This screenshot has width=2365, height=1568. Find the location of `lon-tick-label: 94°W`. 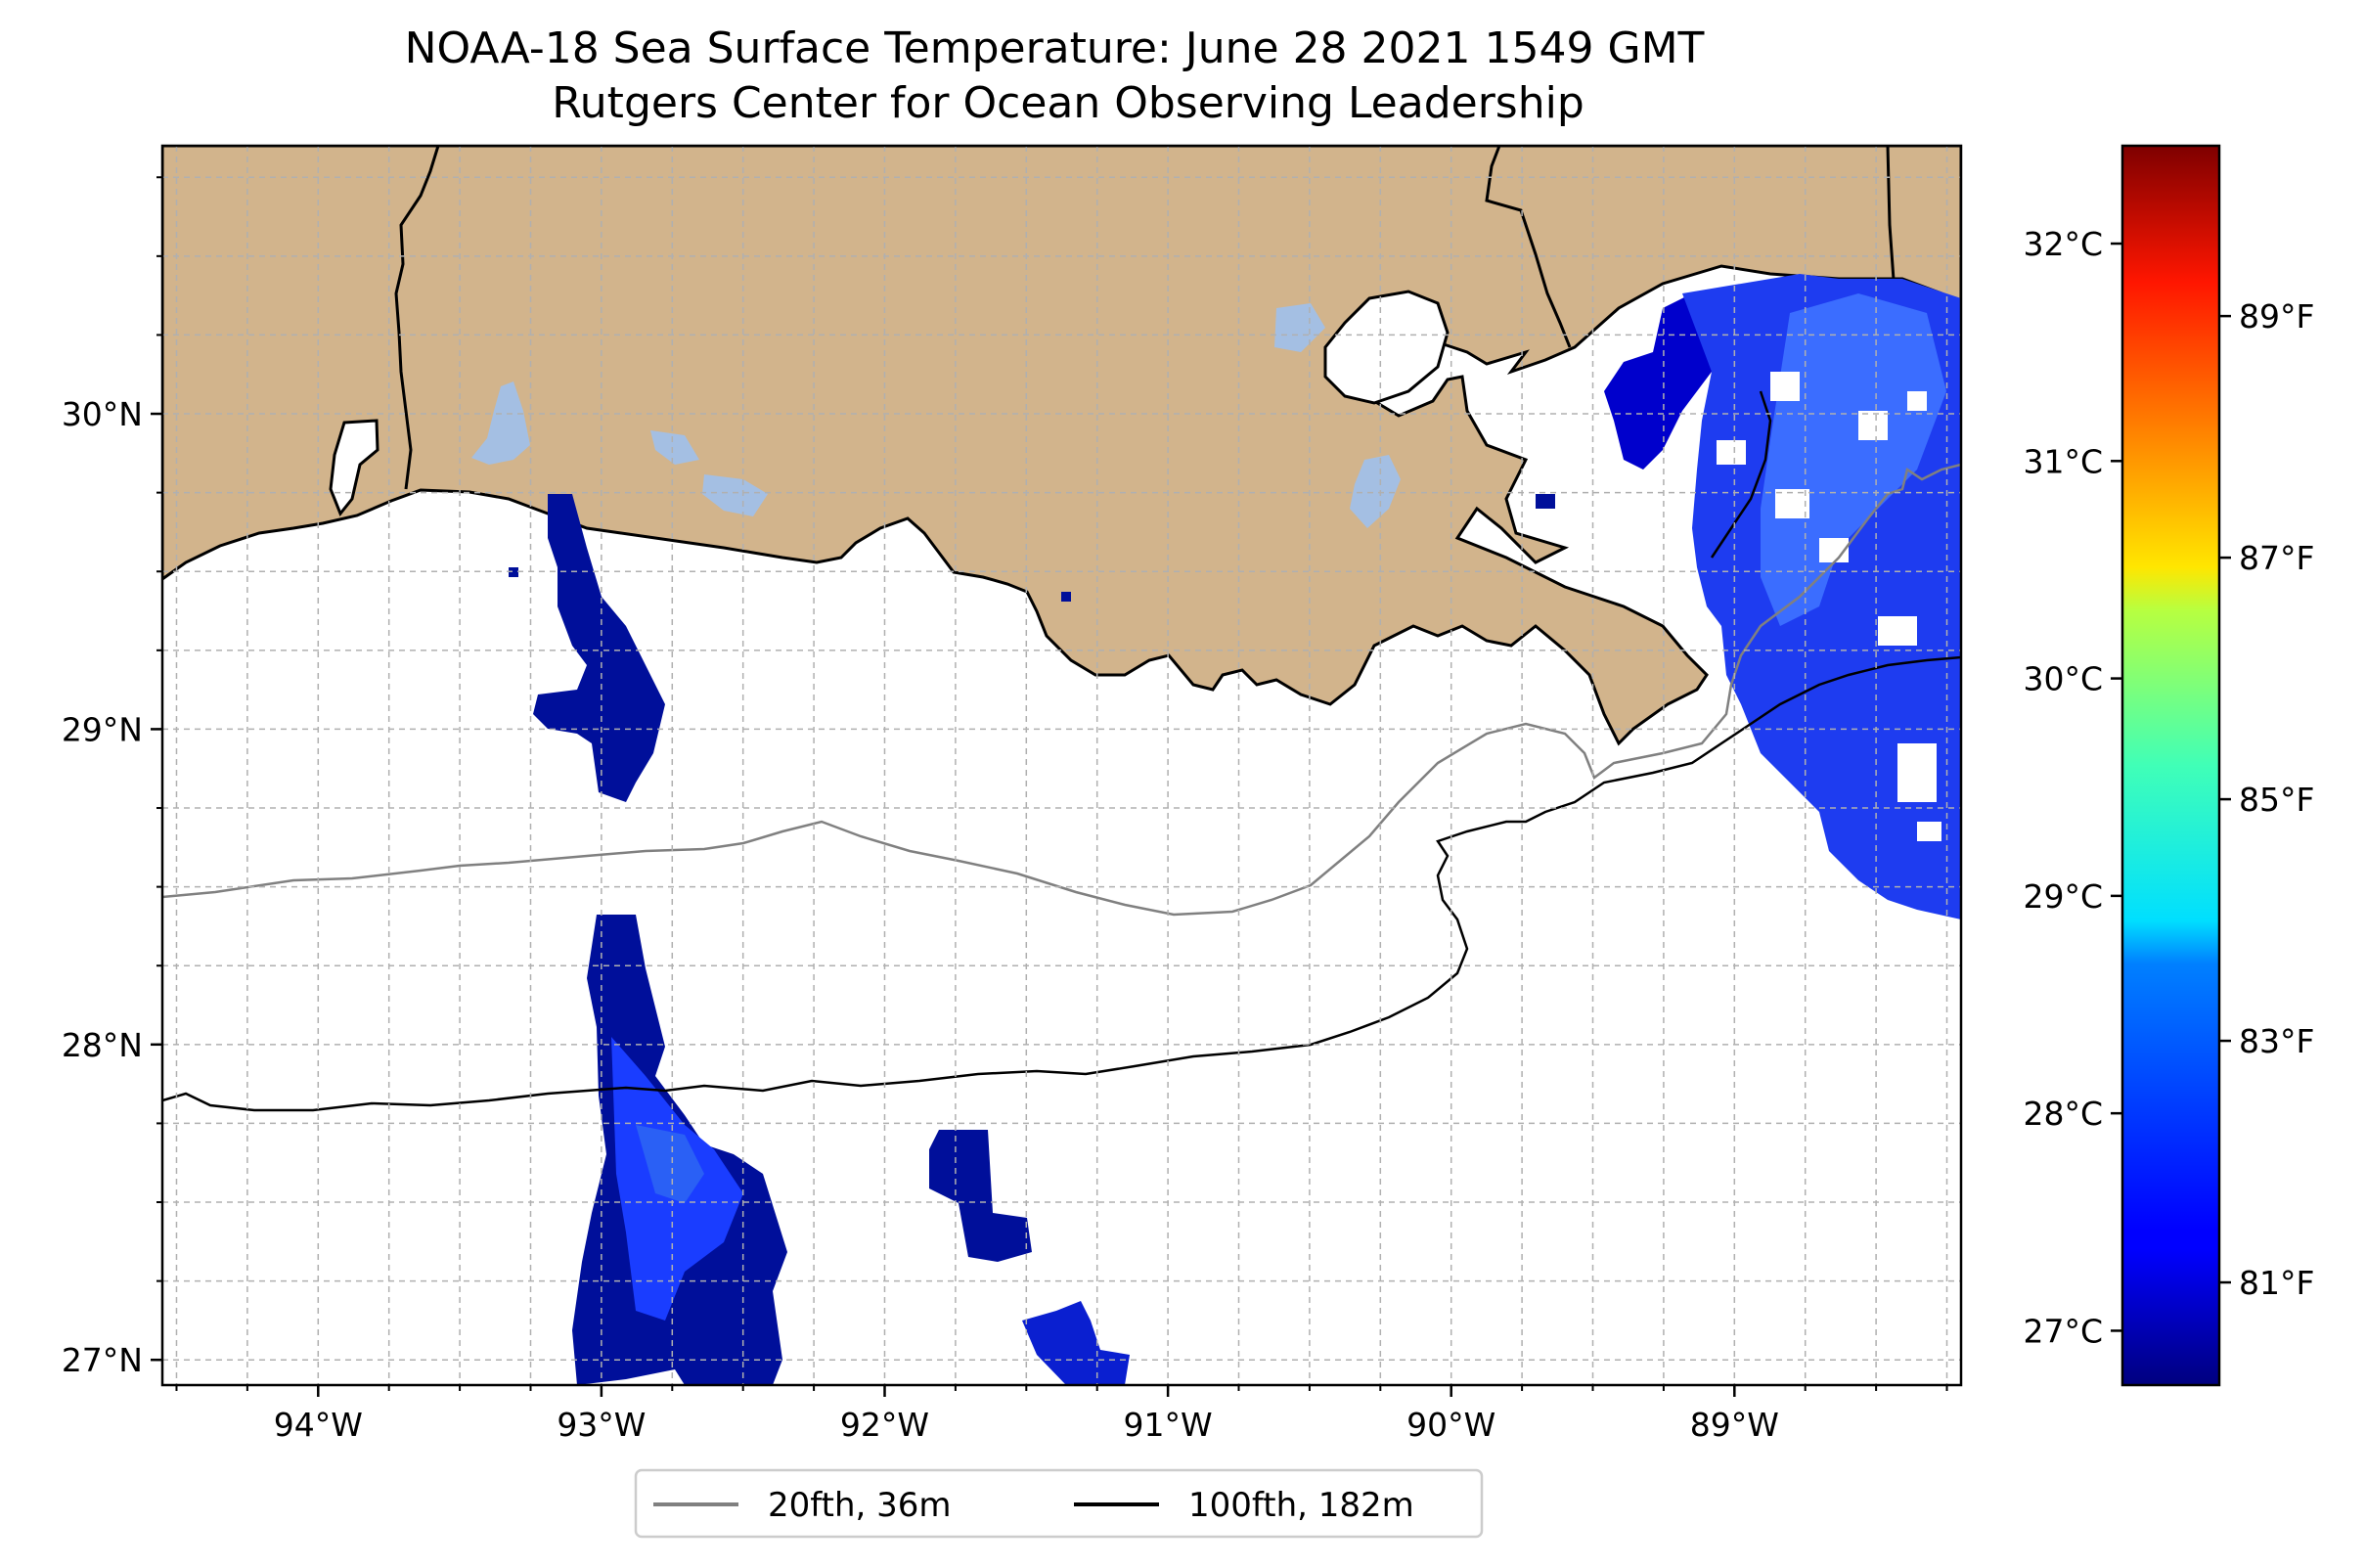

lon-tick-label: 94°W is located at coordinates (318, 1425).